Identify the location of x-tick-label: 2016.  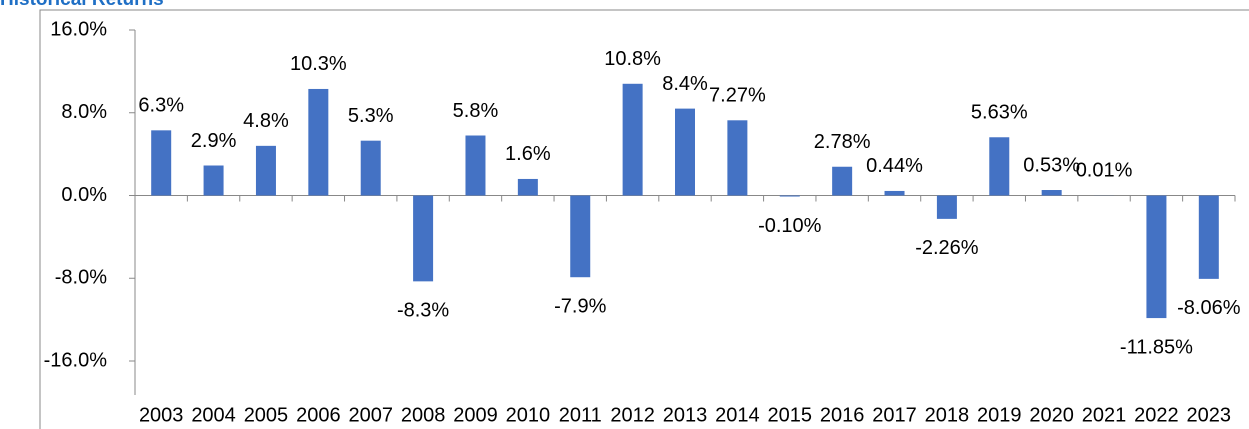
(842, 415).